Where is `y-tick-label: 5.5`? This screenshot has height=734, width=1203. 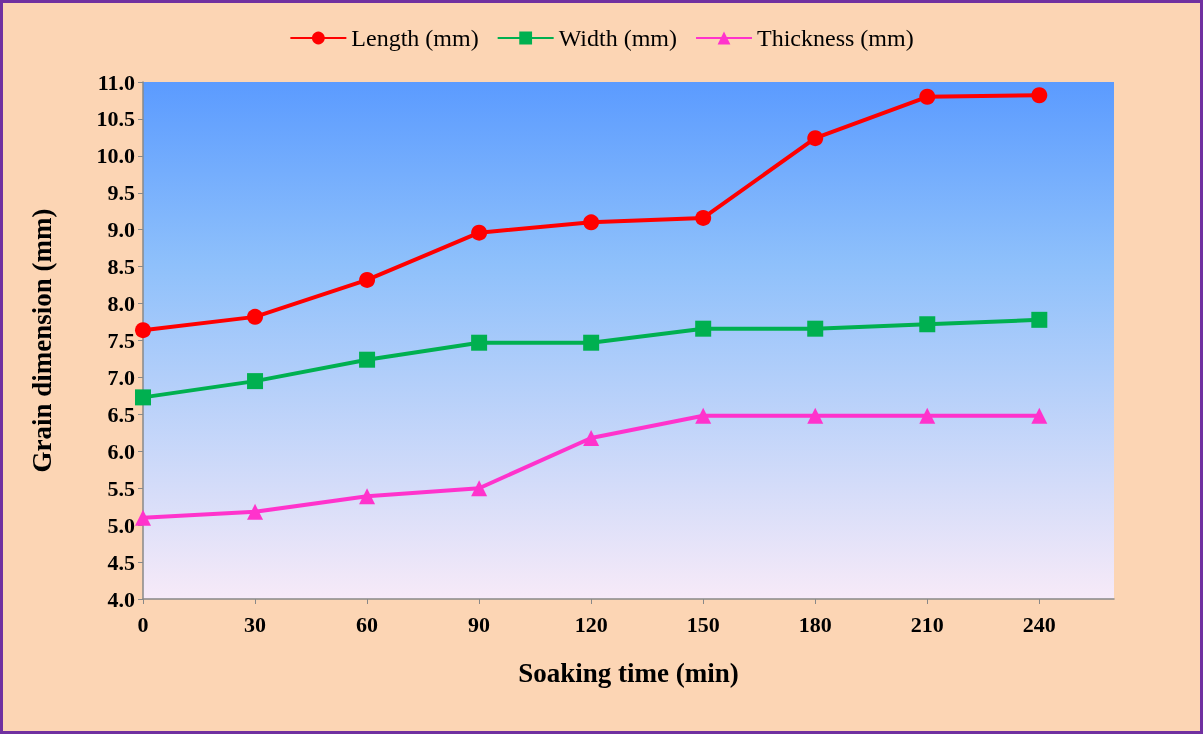 y-tick-label: 5.5 is located at coordinates (121, 488).